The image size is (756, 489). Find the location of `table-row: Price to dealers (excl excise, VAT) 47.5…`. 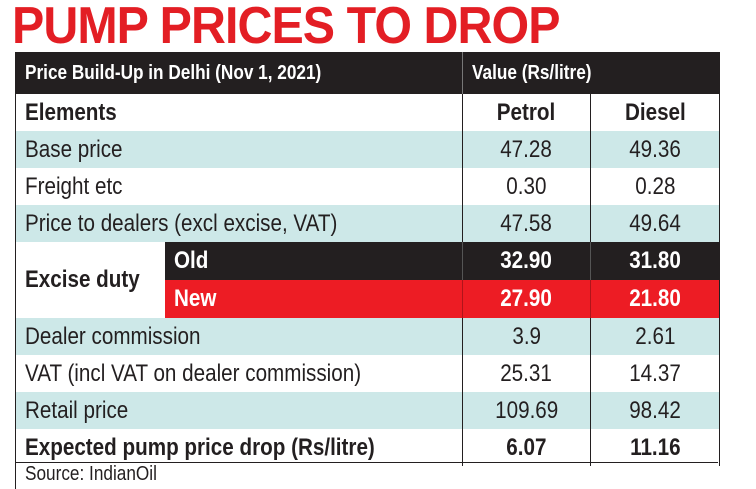

table-row: Price to dealers (excl excise, VAT) 47.5… is located at coordinates (367, 223).